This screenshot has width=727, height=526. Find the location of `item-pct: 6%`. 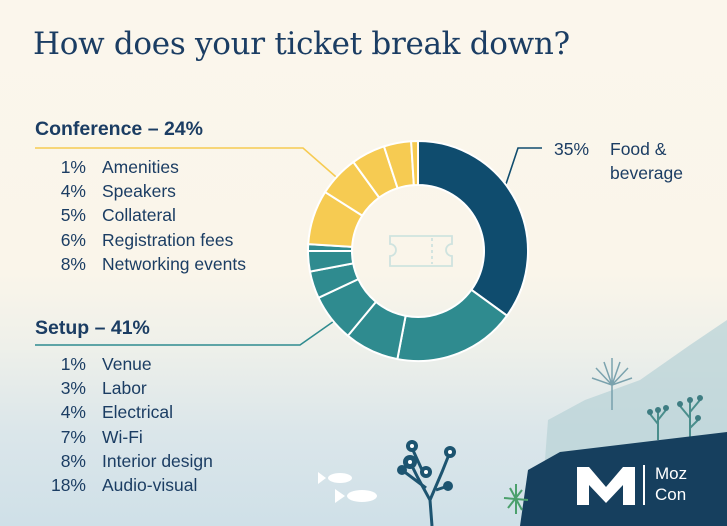

item-pct: 6% is located at coordinates (73, 239).